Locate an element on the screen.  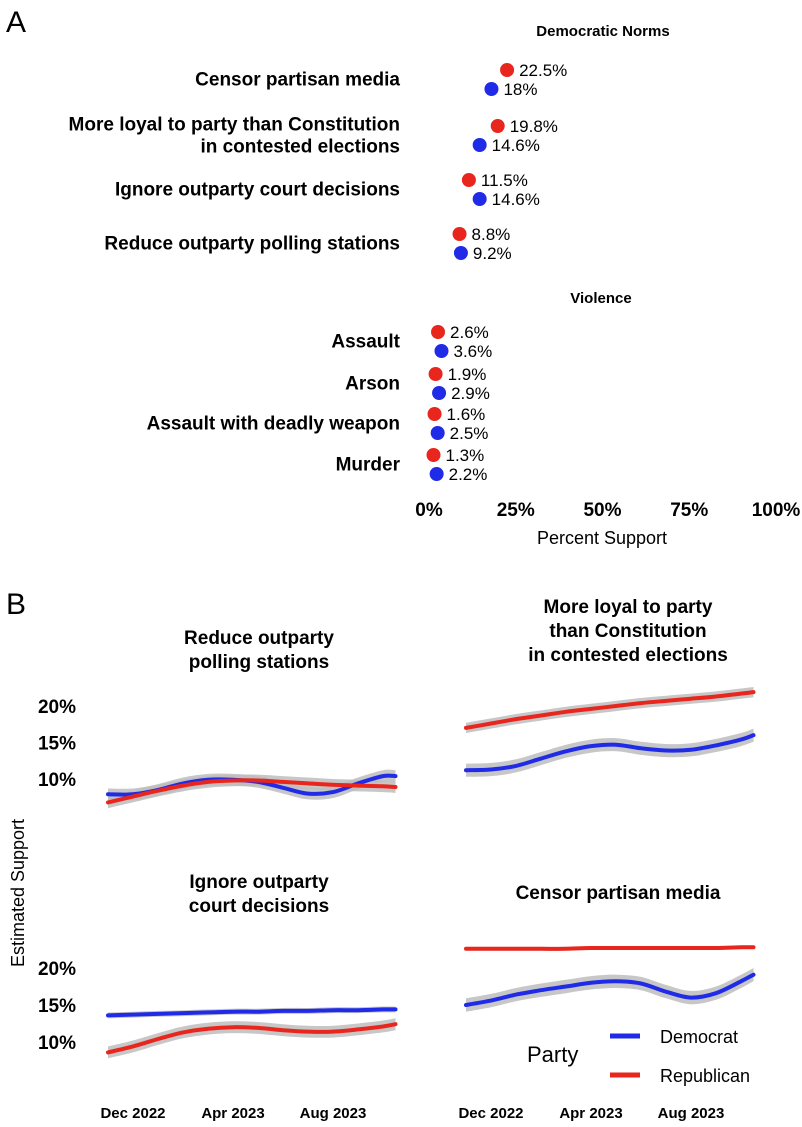
panel-a-x-axis: 0% 25% 50% 75% 100% is located at coordinates (607, 510).